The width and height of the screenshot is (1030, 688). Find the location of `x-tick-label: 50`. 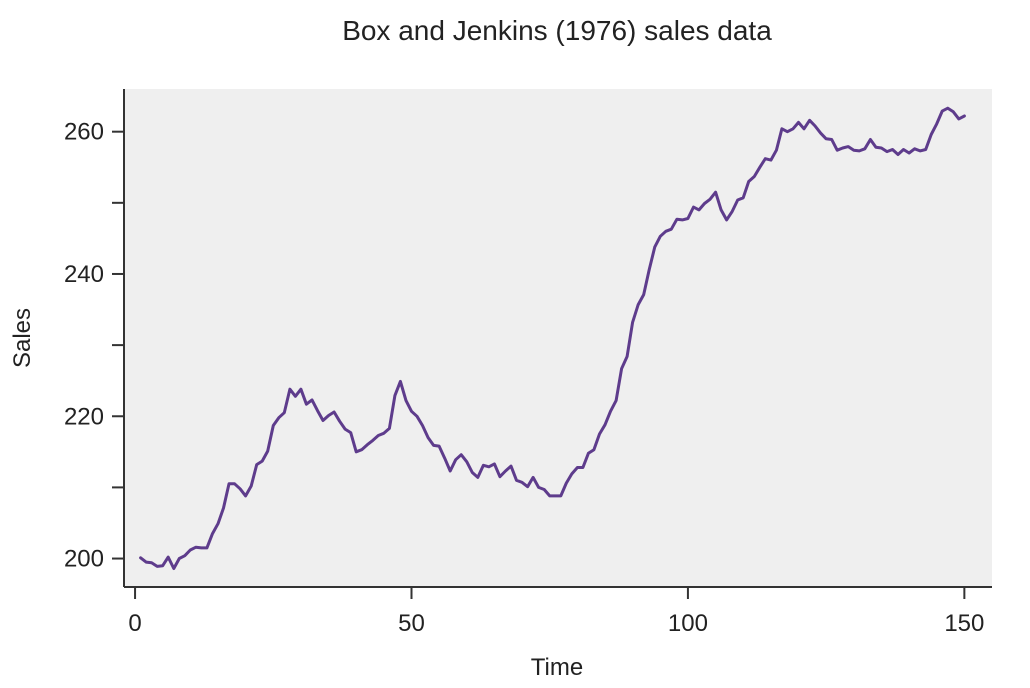

x-tick-label: 50 is located at coordinates (411, 623).